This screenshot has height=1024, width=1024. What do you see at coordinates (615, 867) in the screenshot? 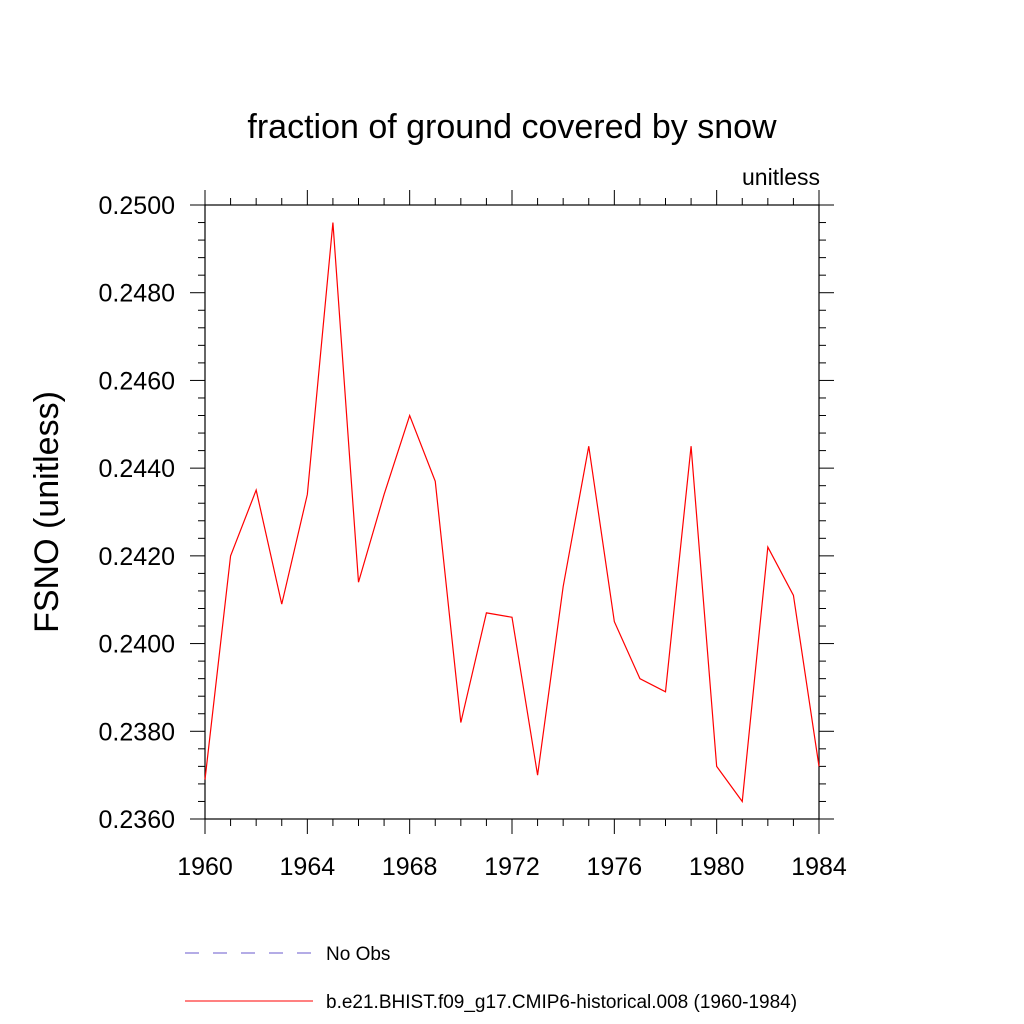
I see `x-tick-label: 1976` at bounding box center [615, 867].